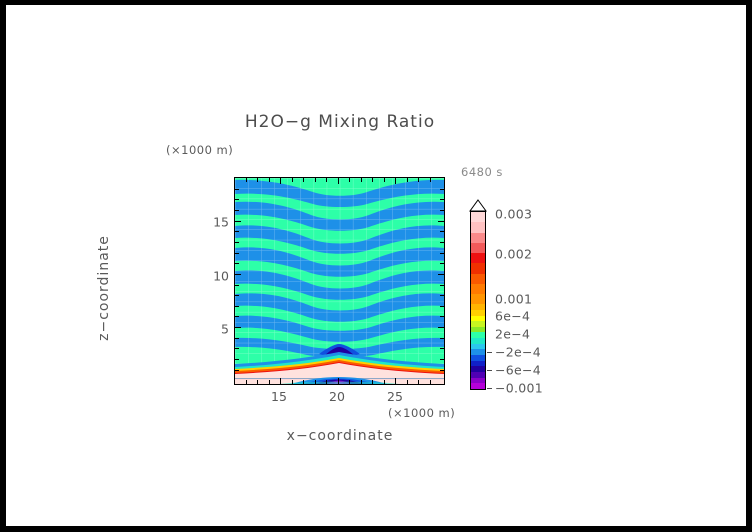 This screenshot has width=752, height=532. What do you see at coordinates (513, 334) in the screenshot?
I see `colorbar-tick-label: 2e−4` at bounding box center [513, 334].